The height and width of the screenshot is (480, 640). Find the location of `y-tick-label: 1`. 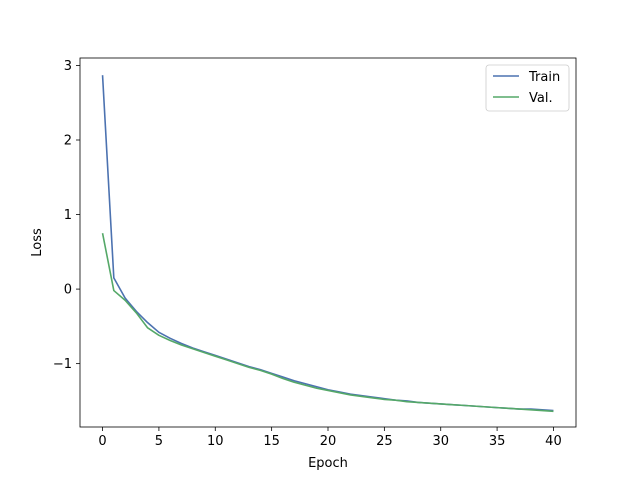

y-tick-label: 1 is located at coordinates (68, 215).